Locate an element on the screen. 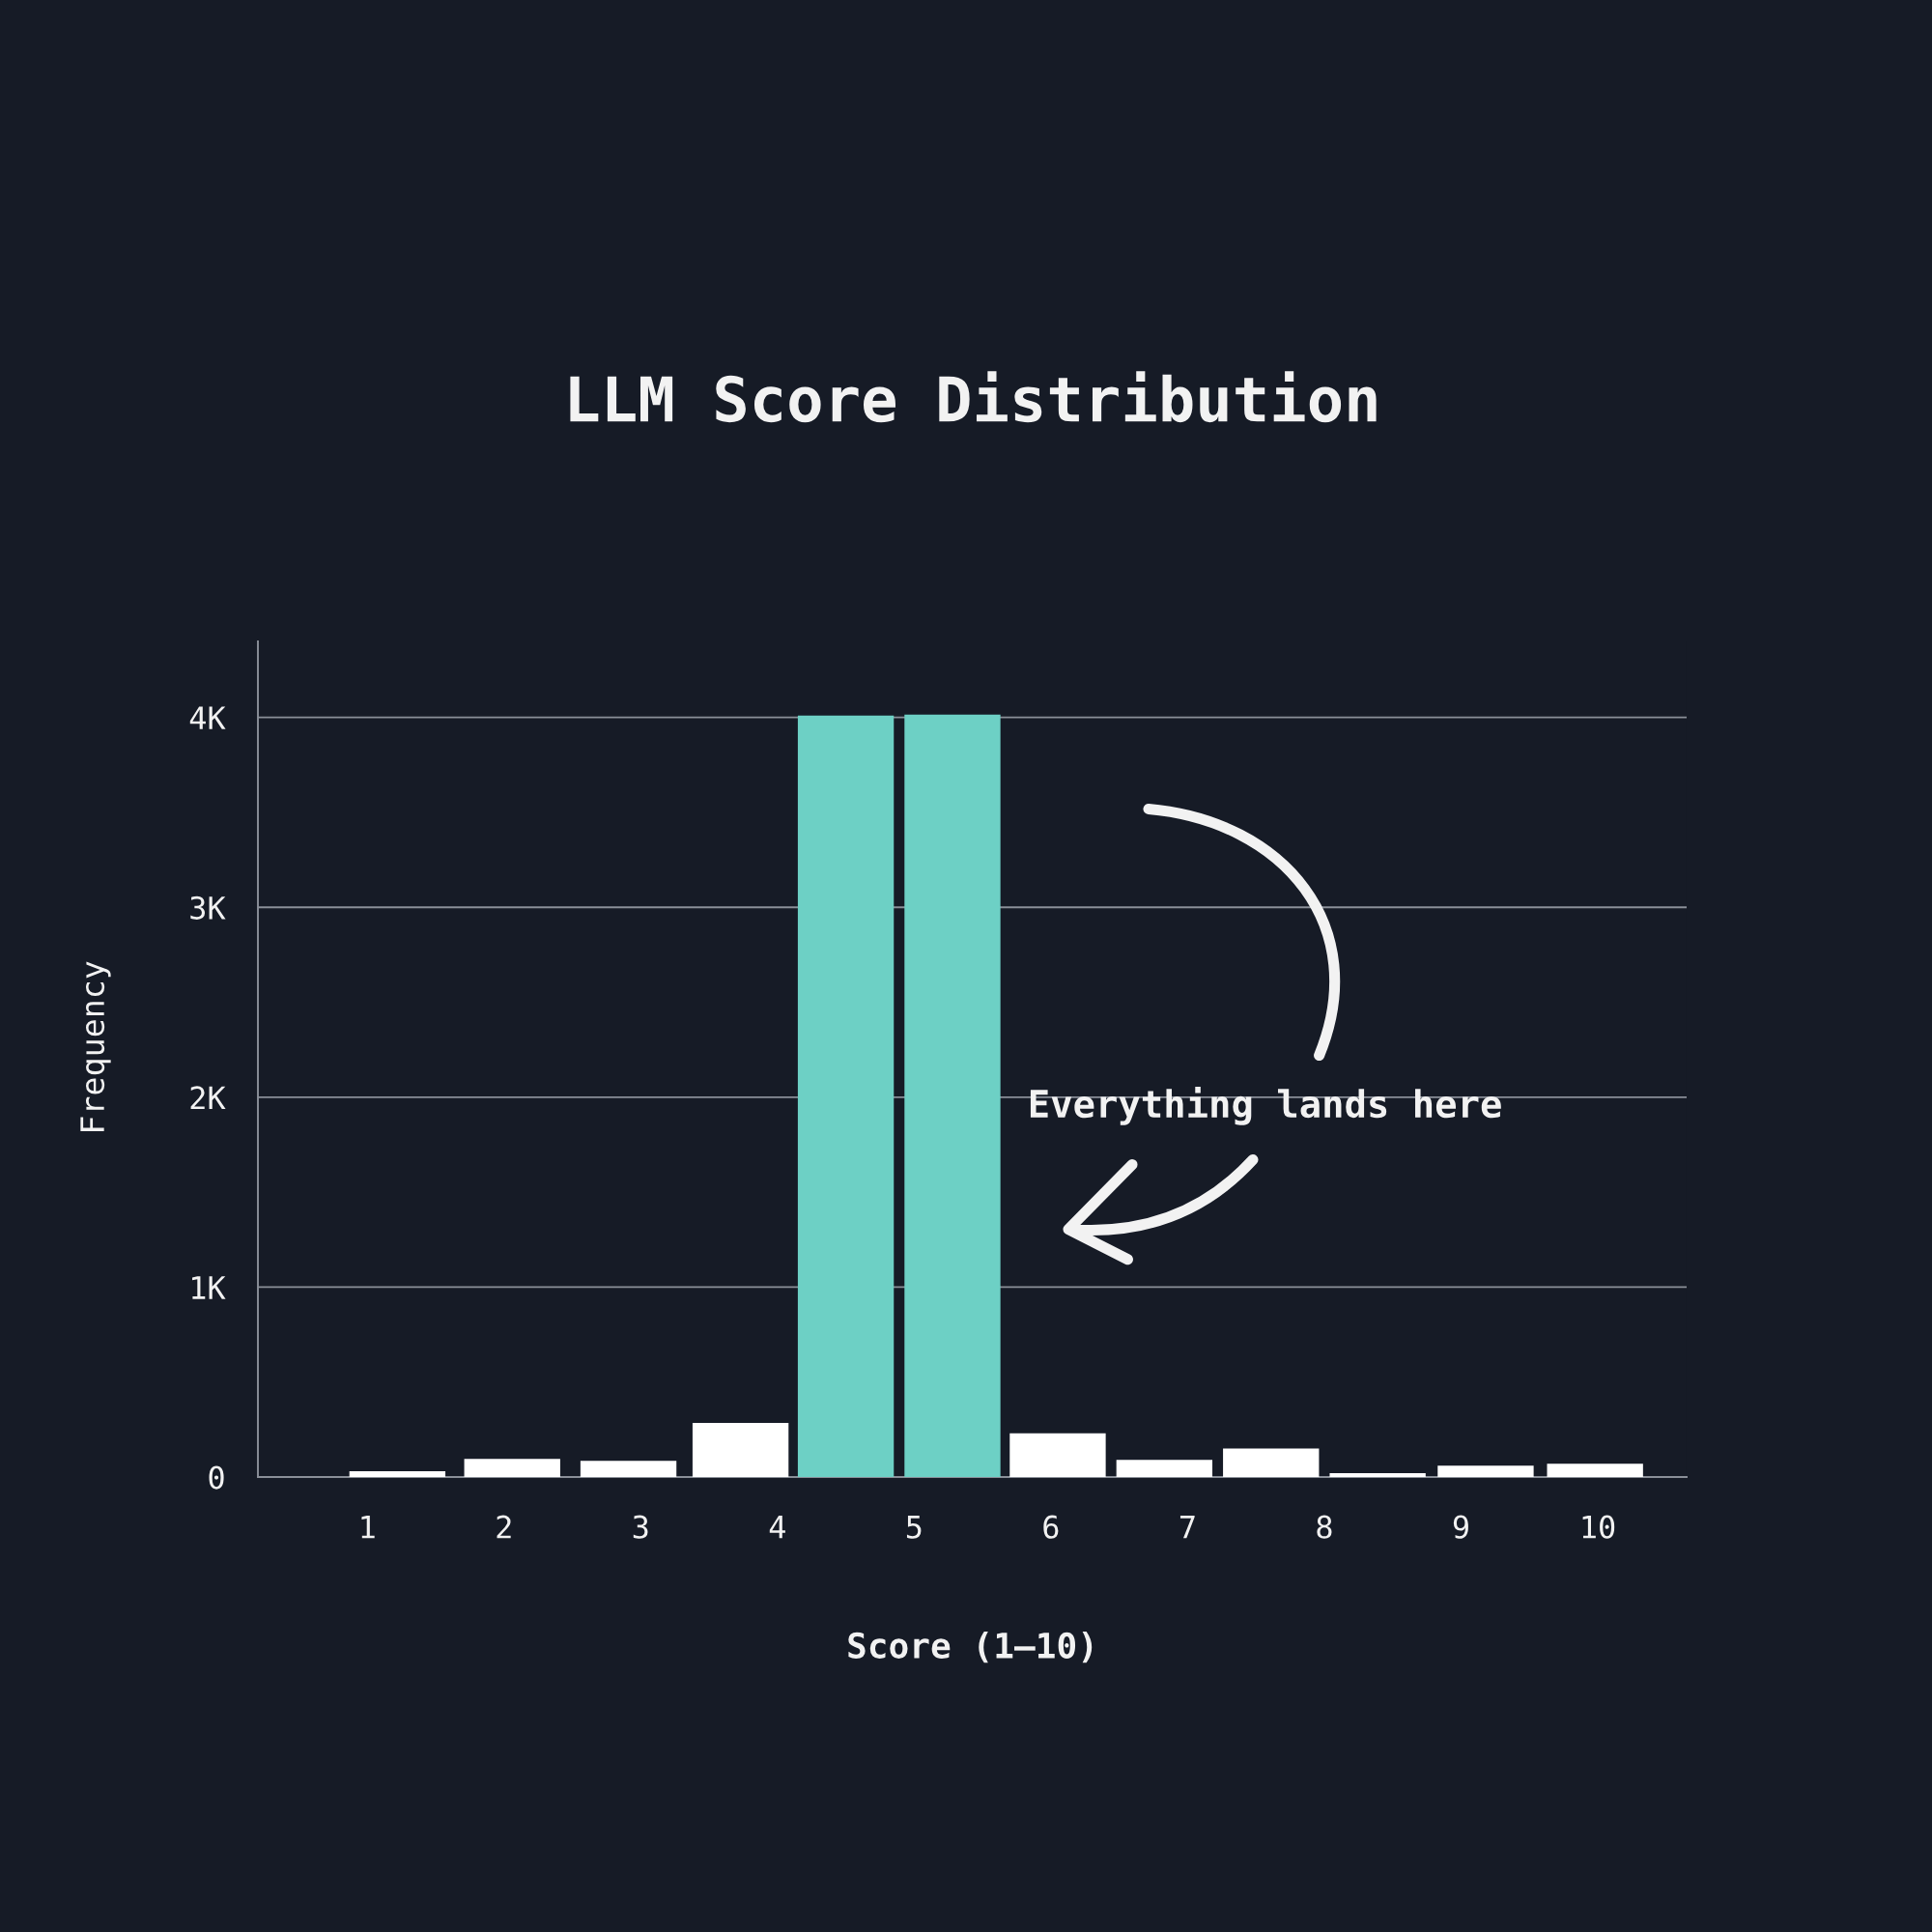  x-tick-label: 7 is located at coordinates (1187, 1527).